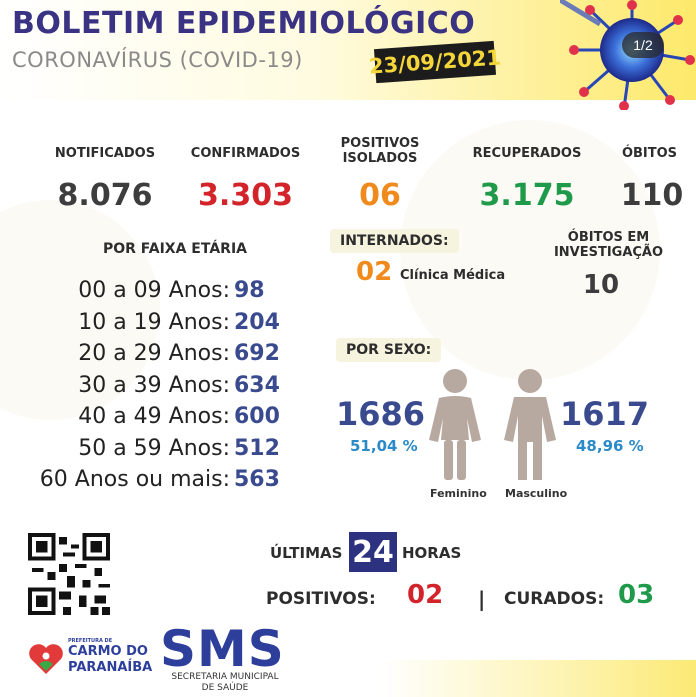  What do you see at coordinates (527, 195) in the screenshot?
I see `recuperados-value: 3.175` at bounding box center [527, 195].